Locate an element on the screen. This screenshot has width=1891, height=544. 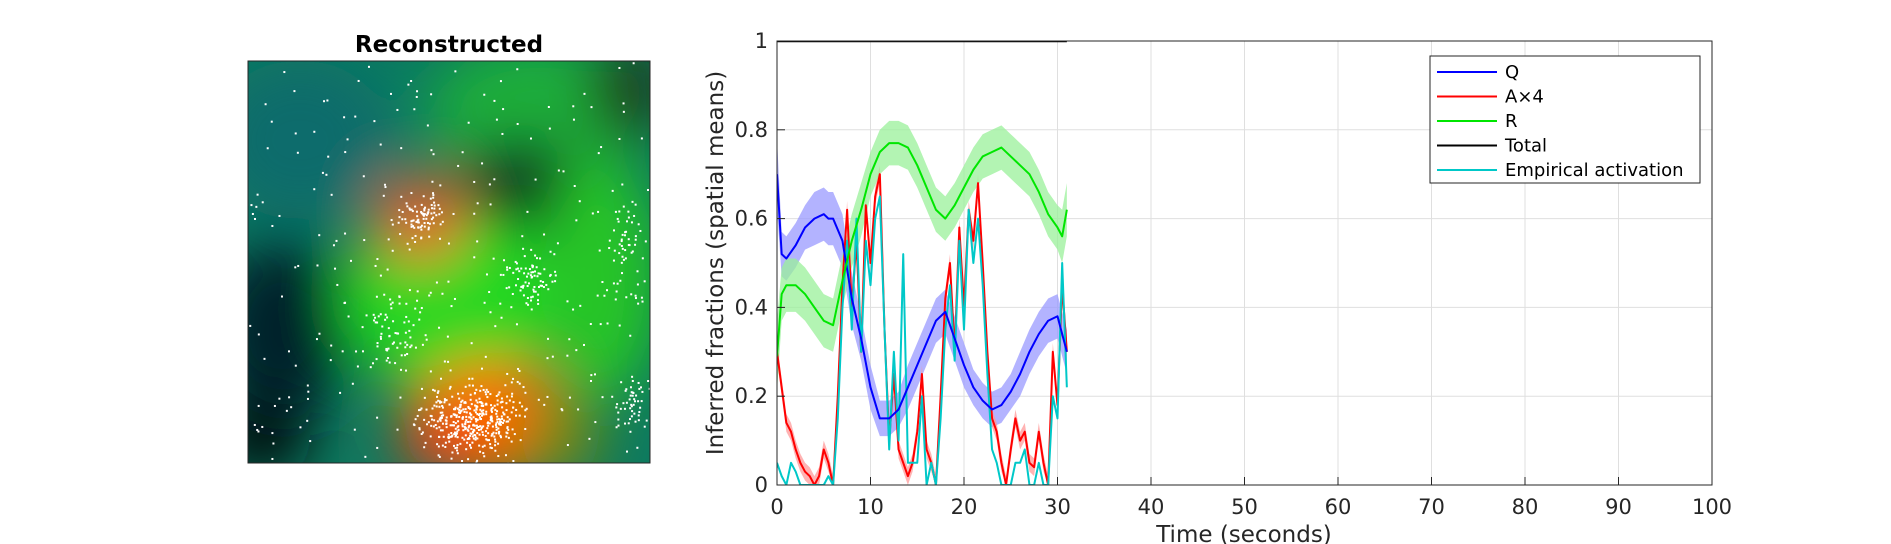
x-tick-label: 40 is located at coordinates (1151, 507).